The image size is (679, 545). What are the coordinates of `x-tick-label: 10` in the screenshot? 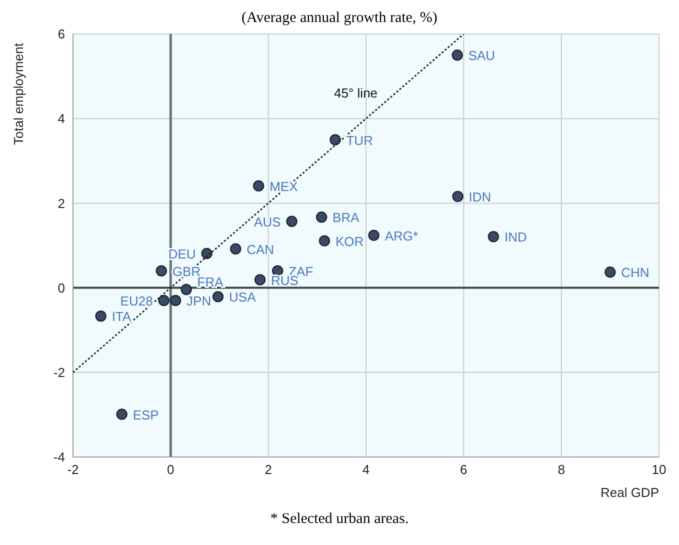 It's located at (659, 470).